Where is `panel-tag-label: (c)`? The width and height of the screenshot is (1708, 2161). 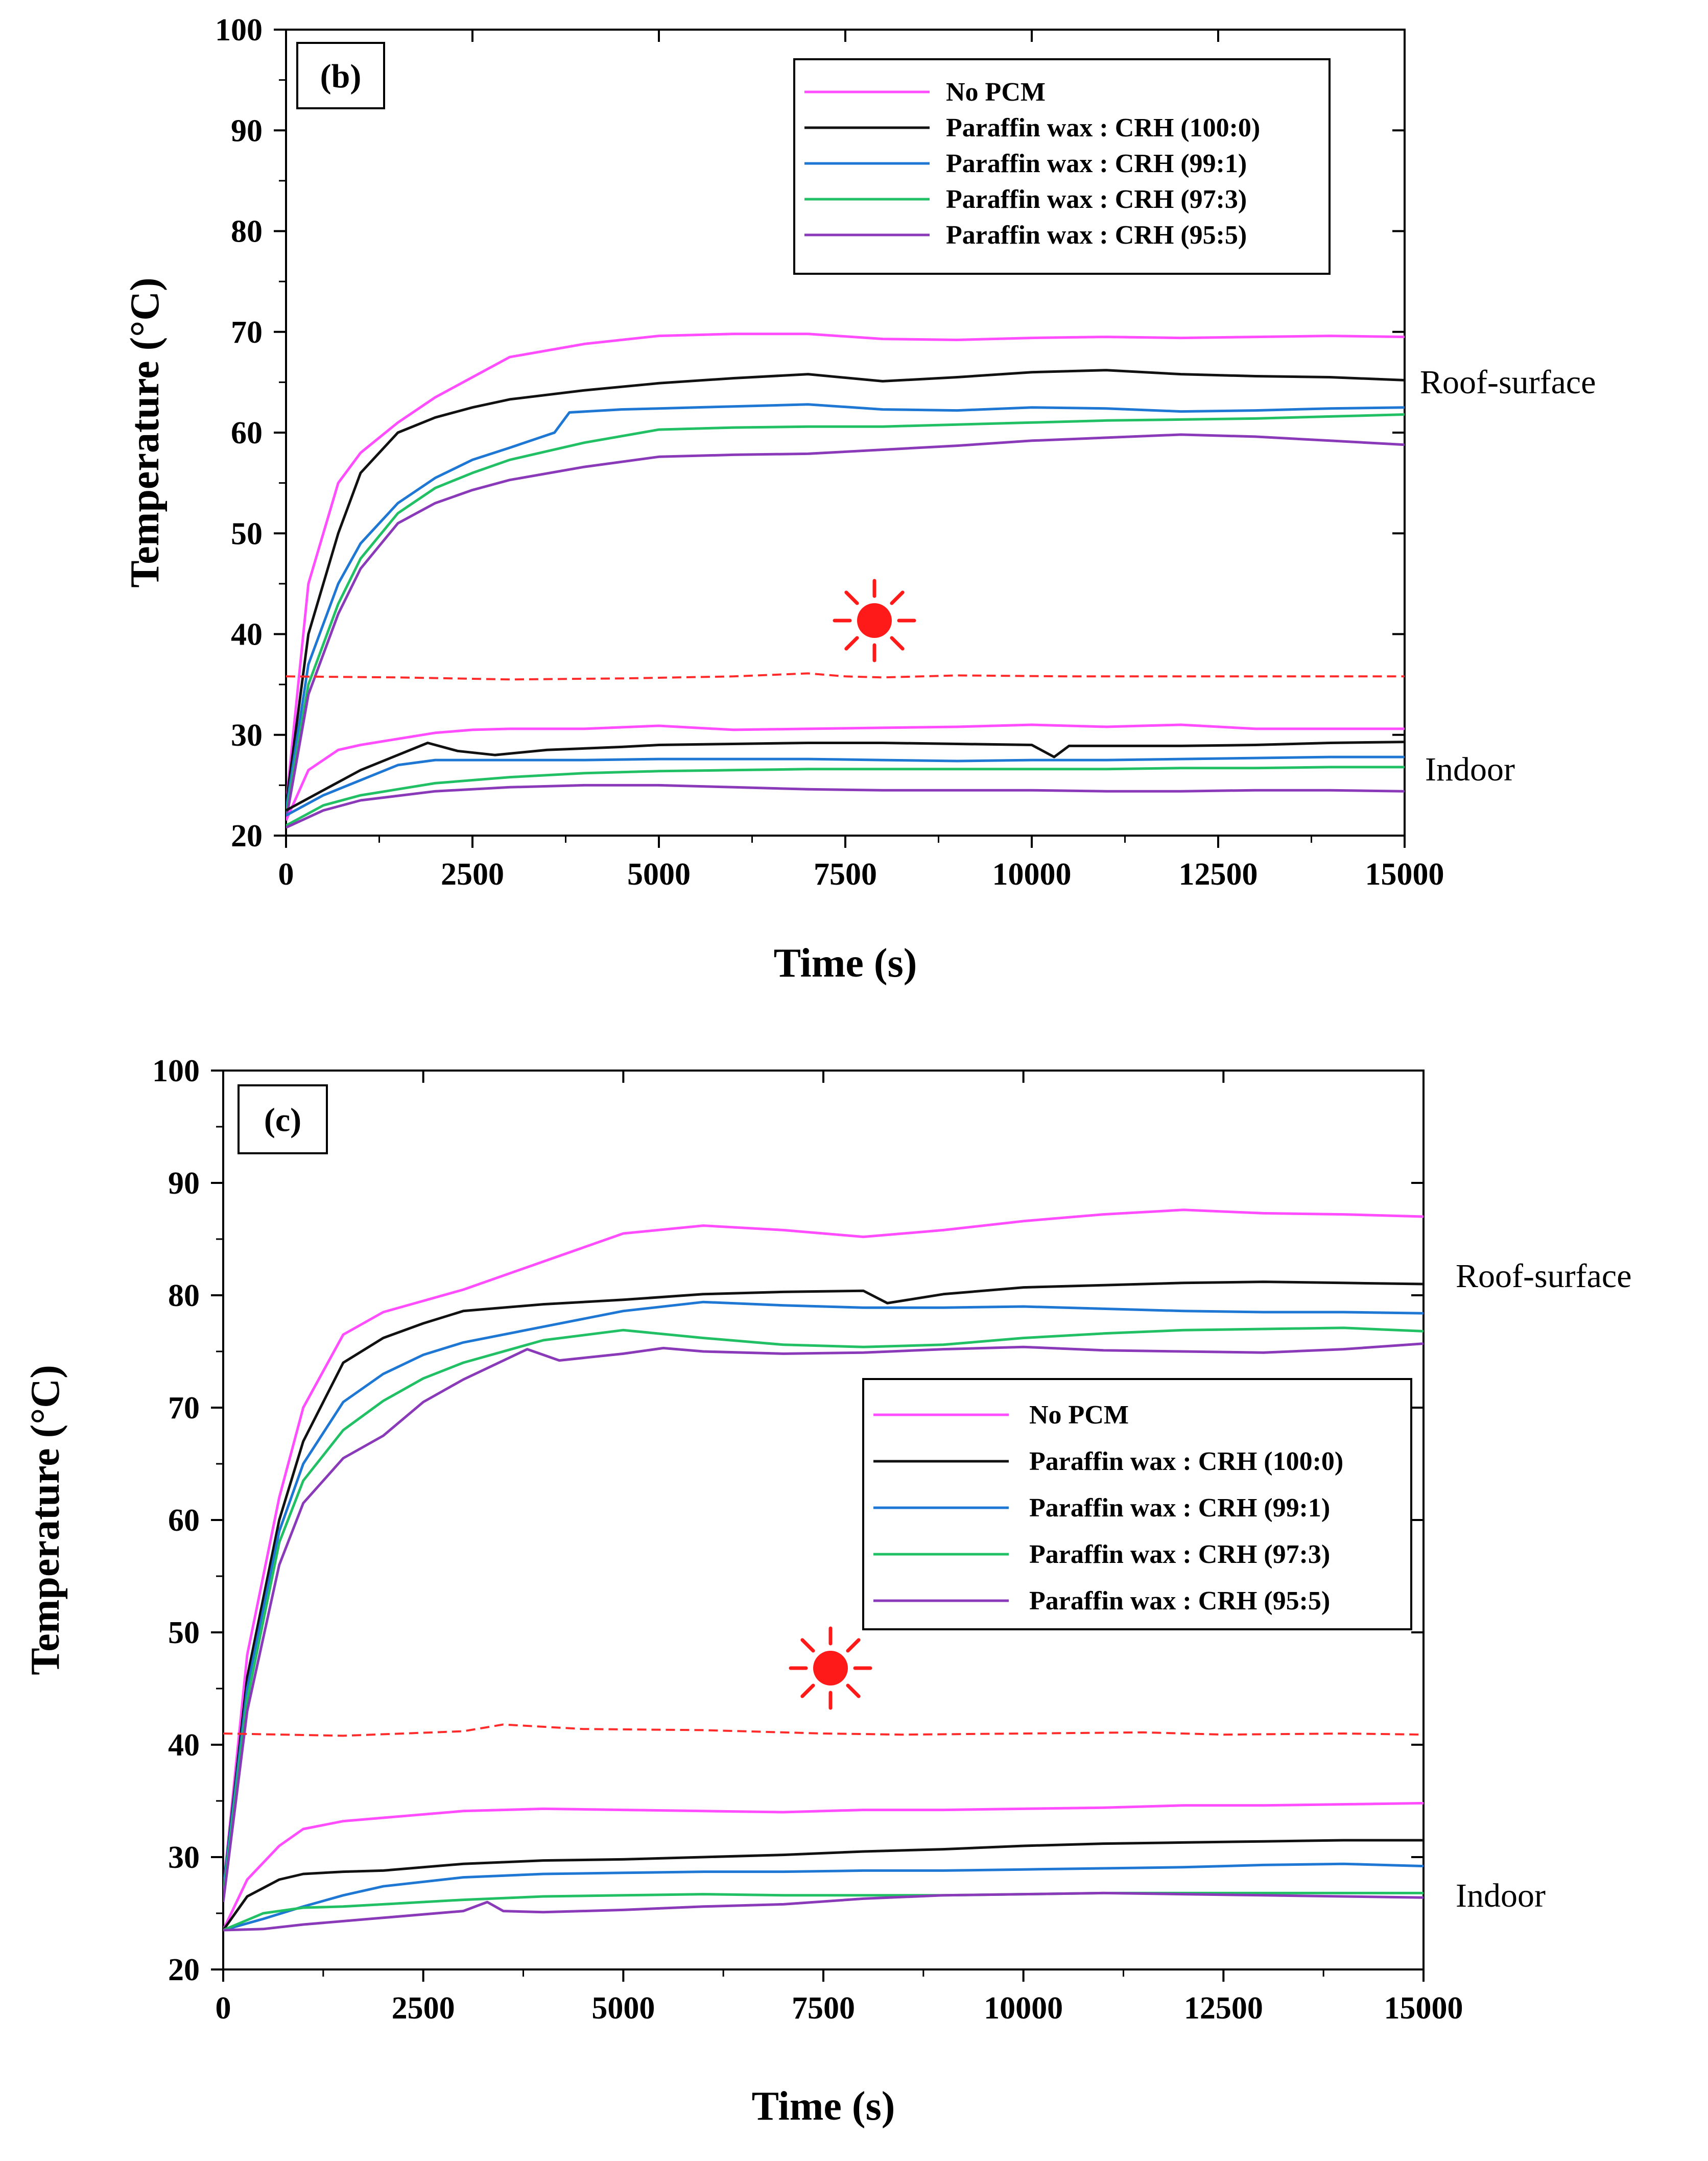
panel-tag-label: (c) is located at coordinates (282, 1120).